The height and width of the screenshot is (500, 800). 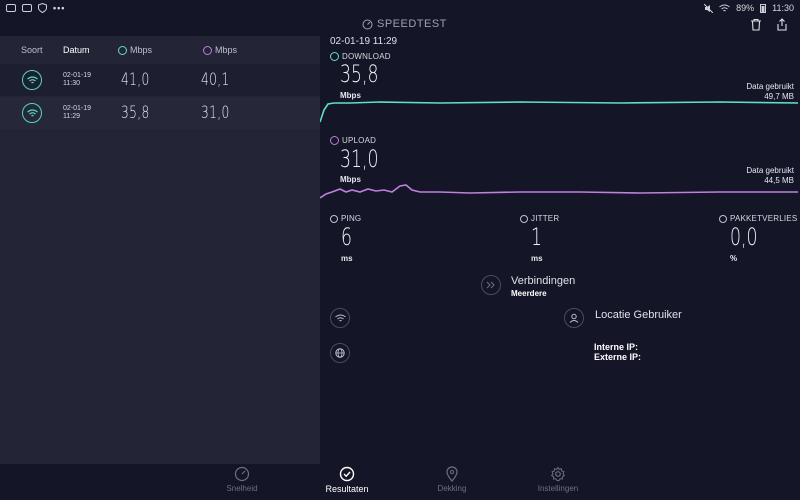 I want to click on packet-loss-unit: %, so click(x=734, y=258).